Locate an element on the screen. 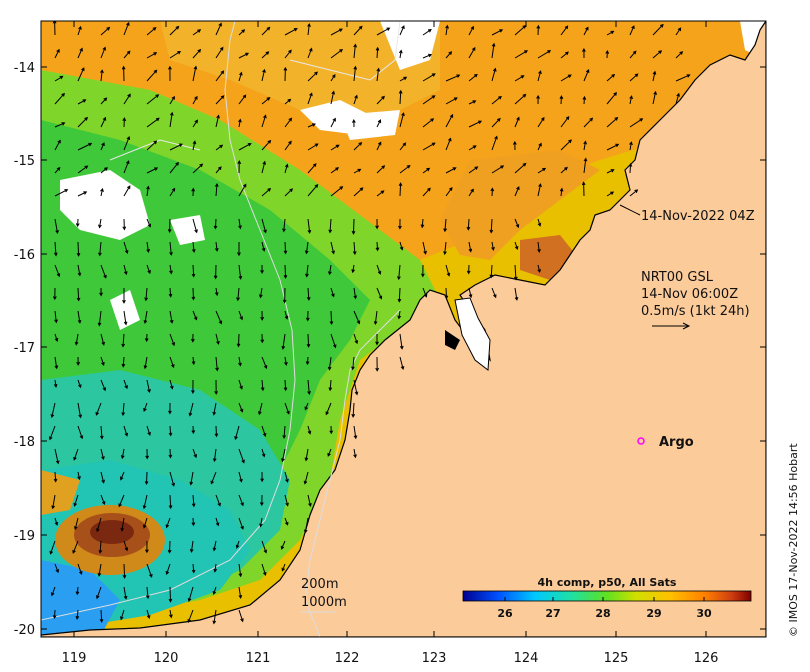 The image size is (810, 672). sst-time-label: 14-Nov-2022 04Z is located at coordinates (698, 216).